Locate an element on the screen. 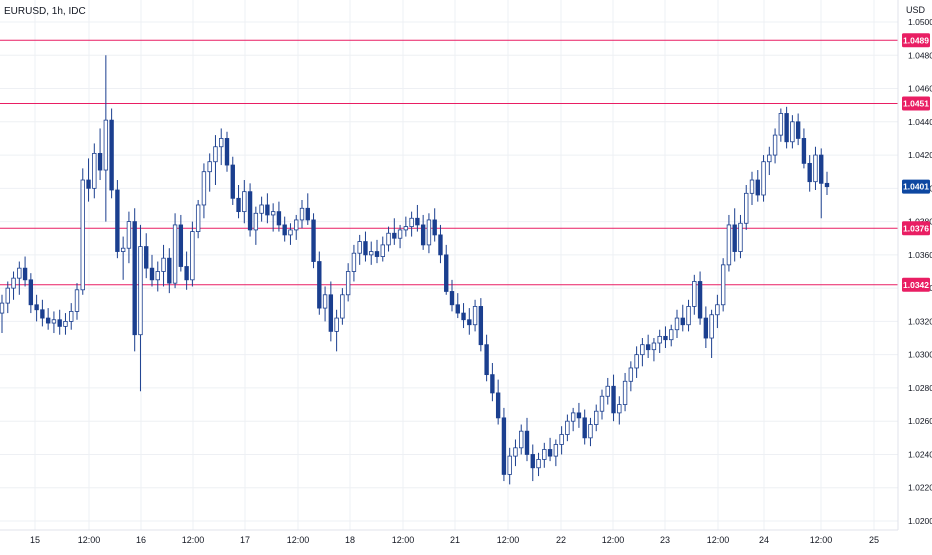 This screenshot has height=555, width=932. level-price-label: 1.0342 is located at coordinates (916, 285).